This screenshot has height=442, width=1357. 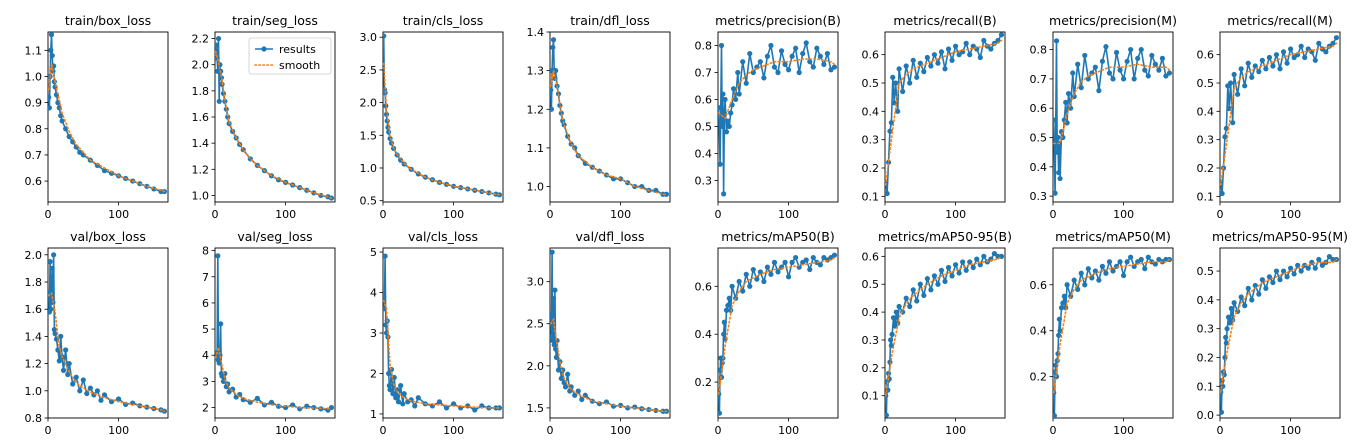 I want to click on results-line, so click(x=608, y=332).